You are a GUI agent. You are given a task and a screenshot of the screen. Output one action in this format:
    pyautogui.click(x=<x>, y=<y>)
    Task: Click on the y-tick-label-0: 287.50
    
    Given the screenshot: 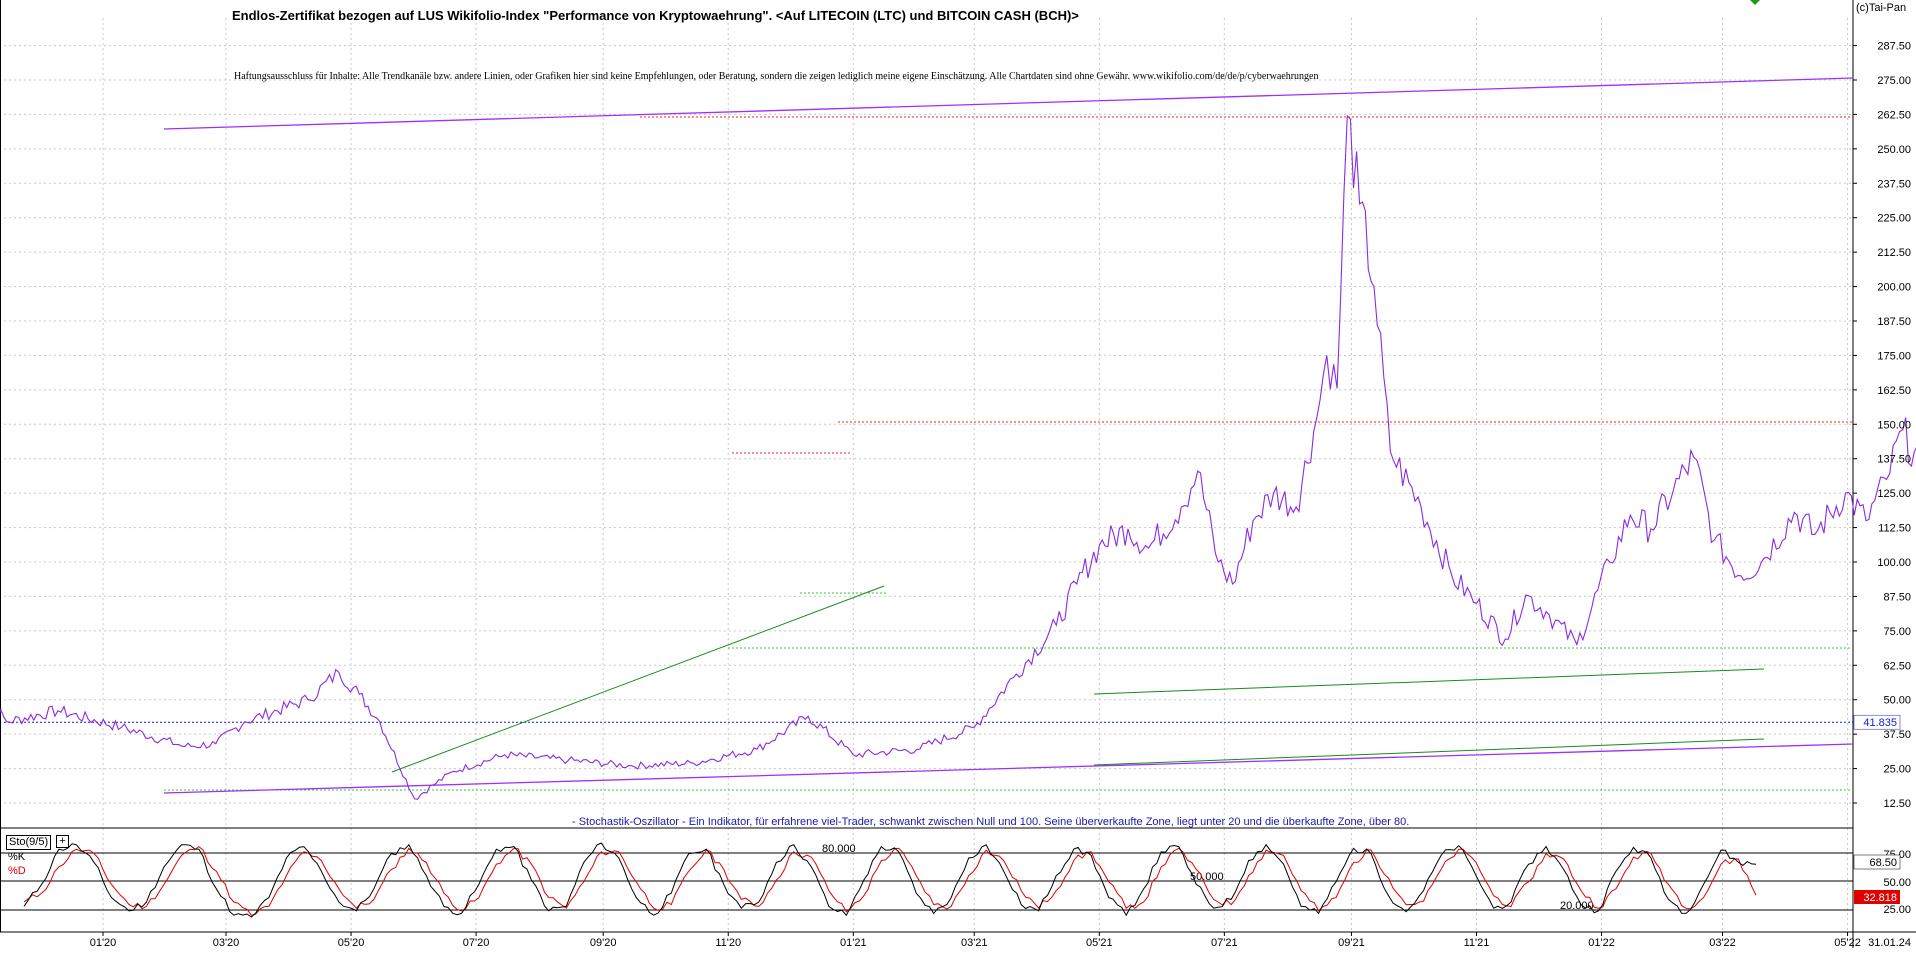 What is the action you would take?
    pyautogui.click(x=1894, y=47)
    